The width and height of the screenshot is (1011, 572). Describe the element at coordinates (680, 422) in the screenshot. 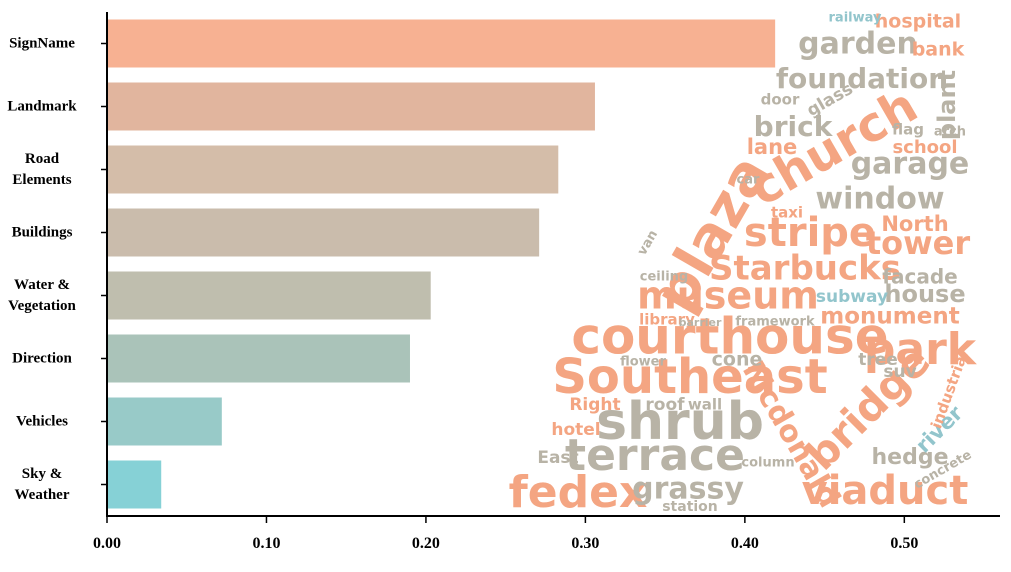

I see `word: shrub` at that location.